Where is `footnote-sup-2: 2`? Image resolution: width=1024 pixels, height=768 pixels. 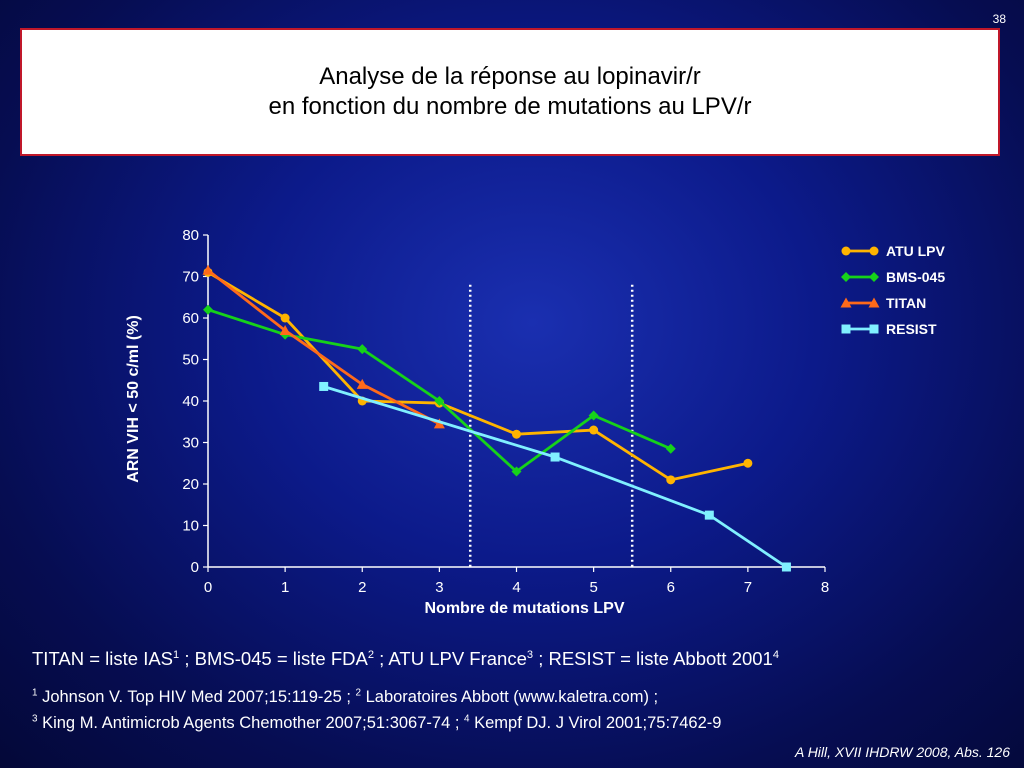 footnote-sup-2: 2 is located at coordinates (371, 654).